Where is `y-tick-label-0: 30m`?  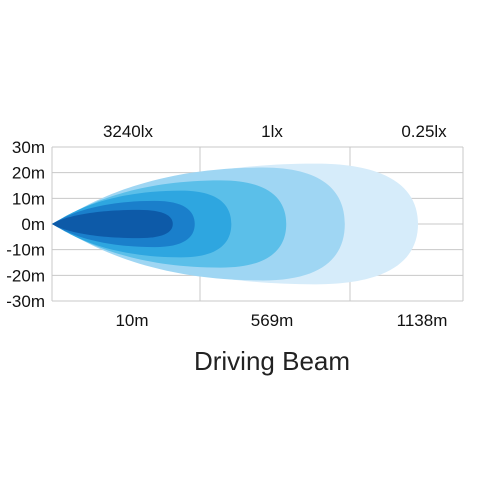
y-tick-label-0: 30m is located at coordinates (28, 147).